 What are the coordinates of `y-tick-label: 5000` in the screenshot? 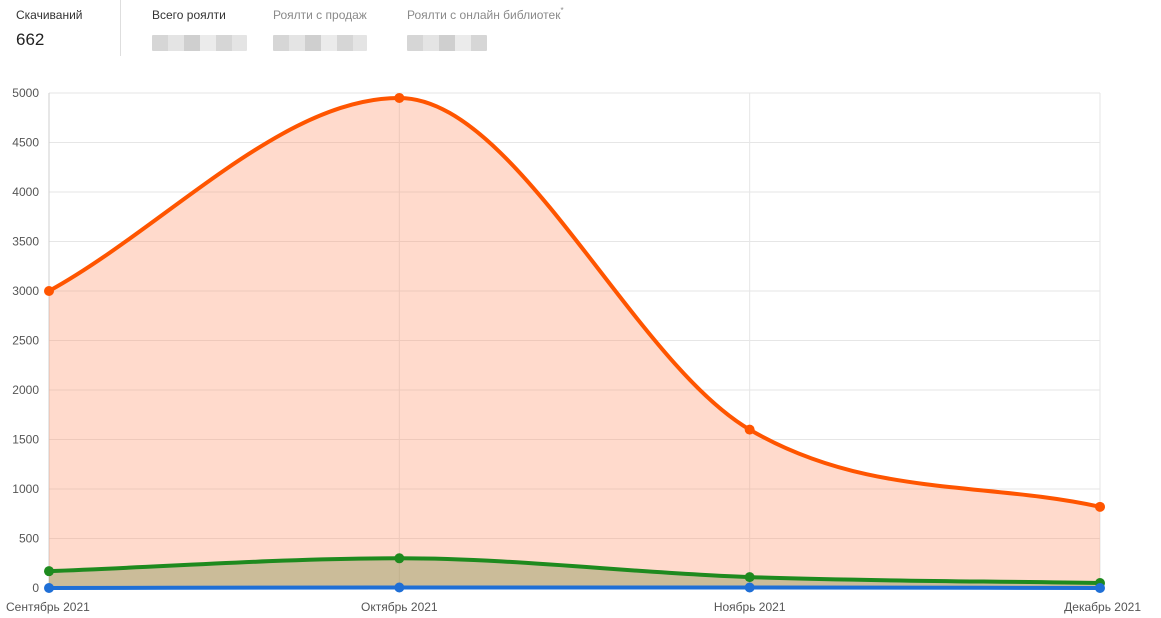 It's located at (25, 93).